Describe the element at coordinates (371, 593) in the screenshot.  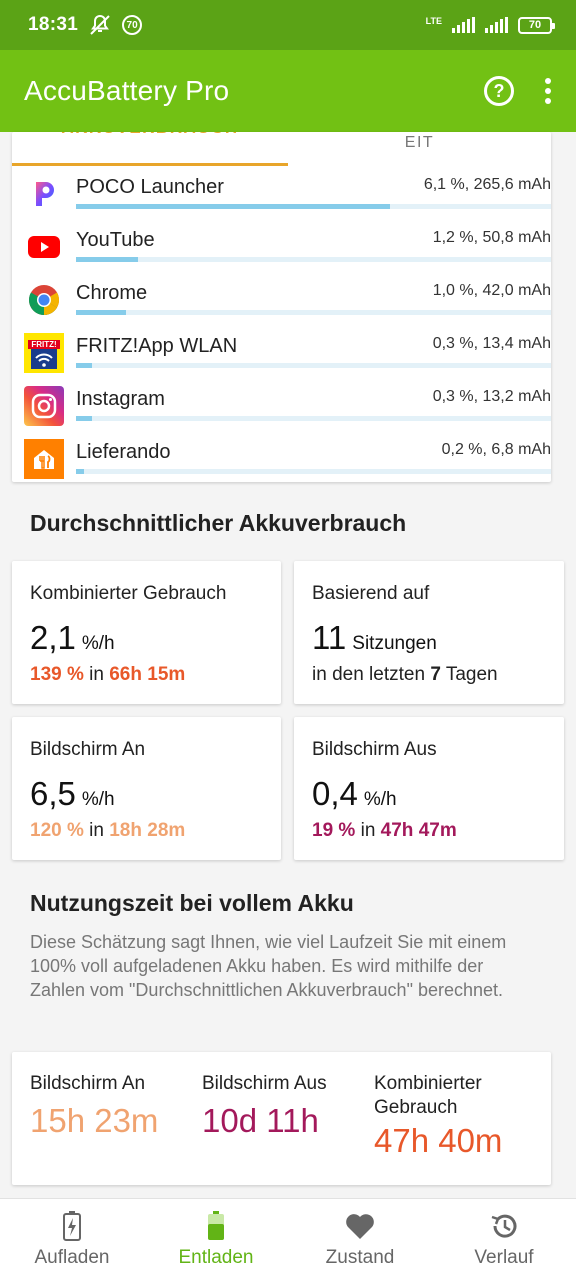
I see `card-label: Basierend auf` at that location.